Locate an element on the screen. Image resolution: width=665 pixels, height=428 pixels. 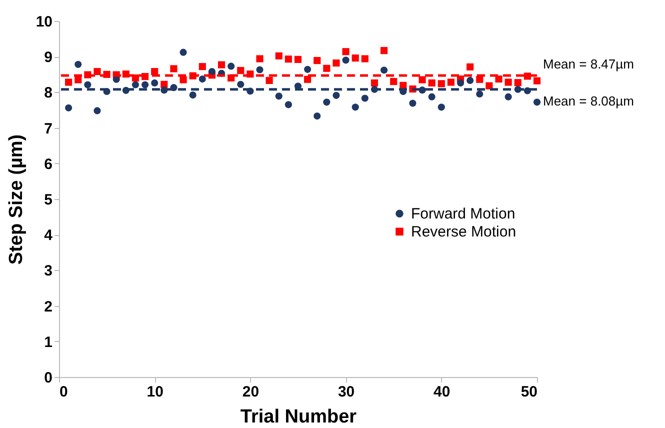
y-axis-title: Step Size (µm) is located at coordinates (16, 199).